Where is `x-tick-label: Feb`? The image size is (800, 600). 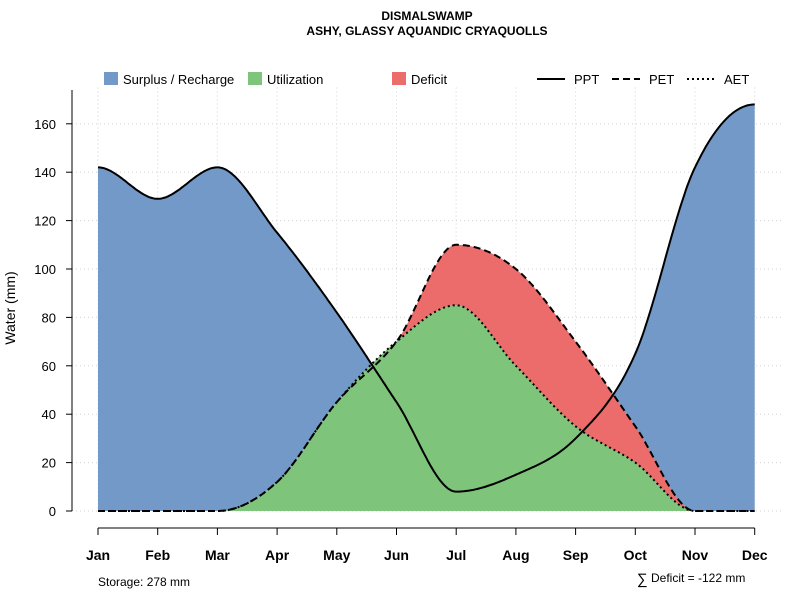 x-tick-label: Feb is located at coordinates (157, 555).